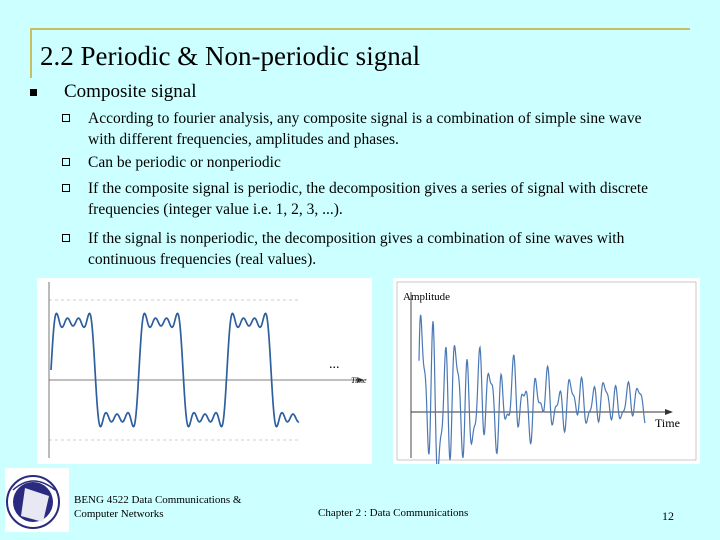 This screenshot has height=540, width=720. I want to click on time-axis-label: Time, so click(359, 380).